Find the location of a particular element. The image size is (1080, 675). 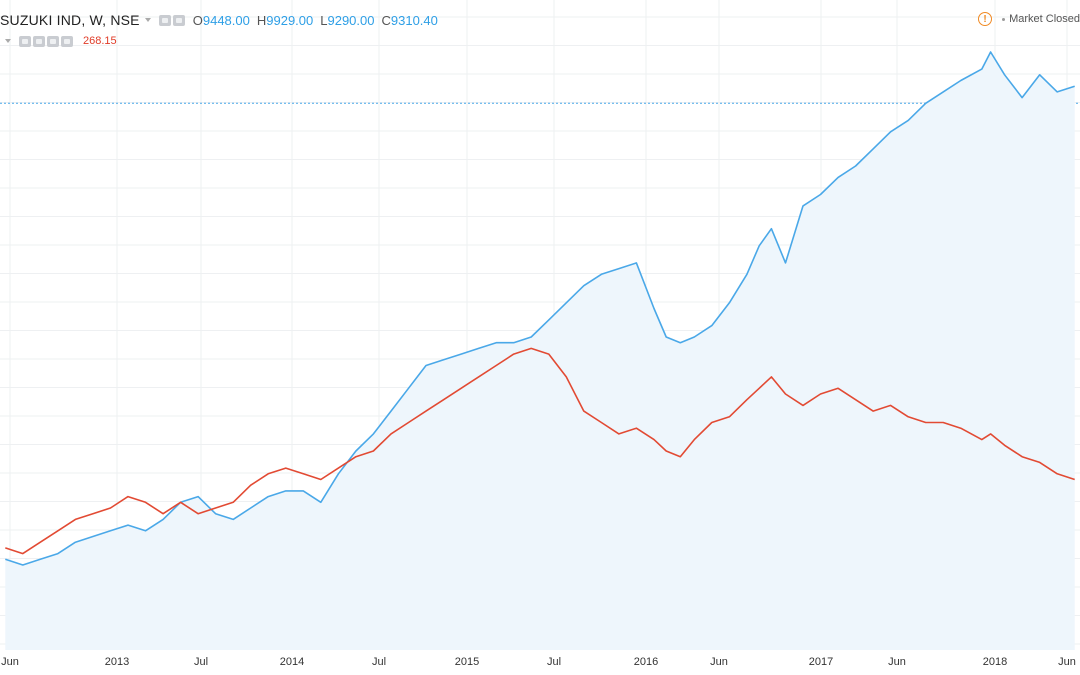

high-value: H9929.00 is located at coordinates (285, 20).